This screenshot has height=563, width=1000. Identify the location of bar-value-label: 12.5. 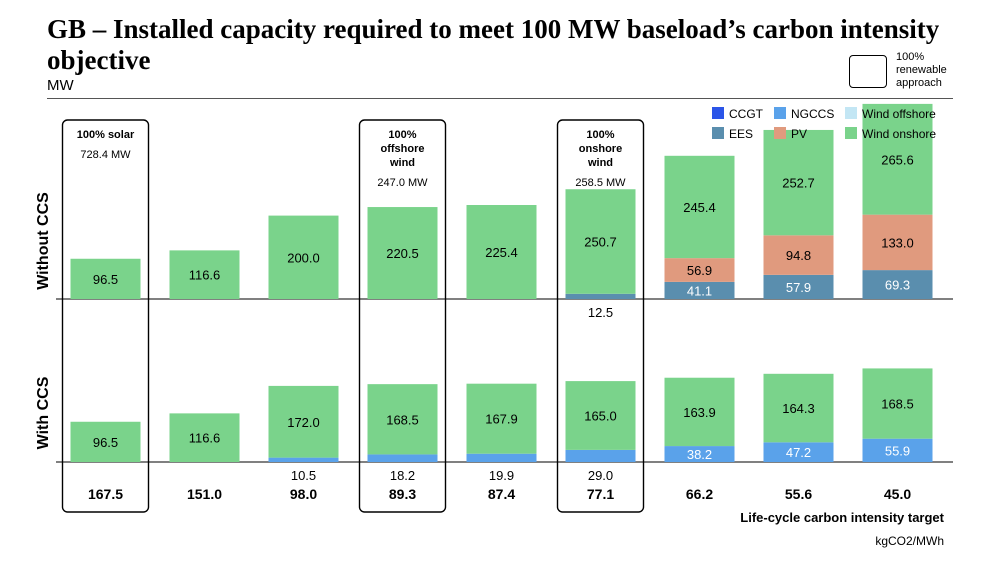
(600, 312).